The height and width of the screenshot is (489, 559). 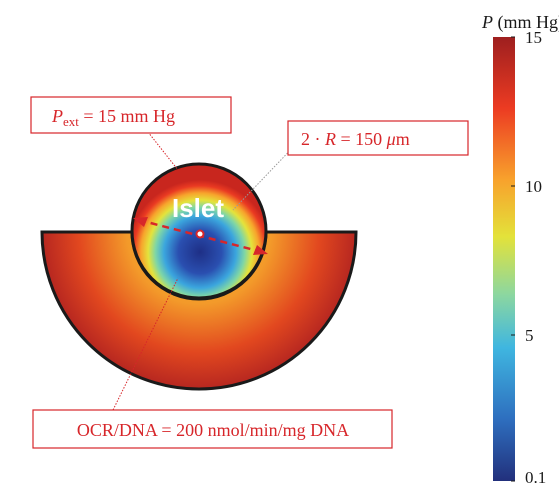 I want to click on colorbar-scale, so click(x=504, y=259).